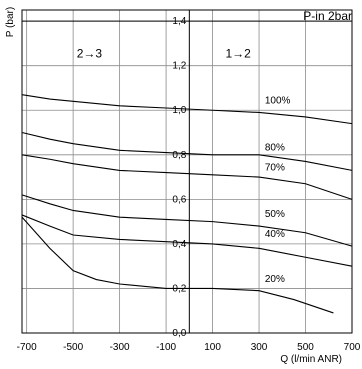 The height and width of the screenshot is (369, 362). Describe the element at coordinates (275, 234) in the screenshot. I see `series-label: 40%` at that location.